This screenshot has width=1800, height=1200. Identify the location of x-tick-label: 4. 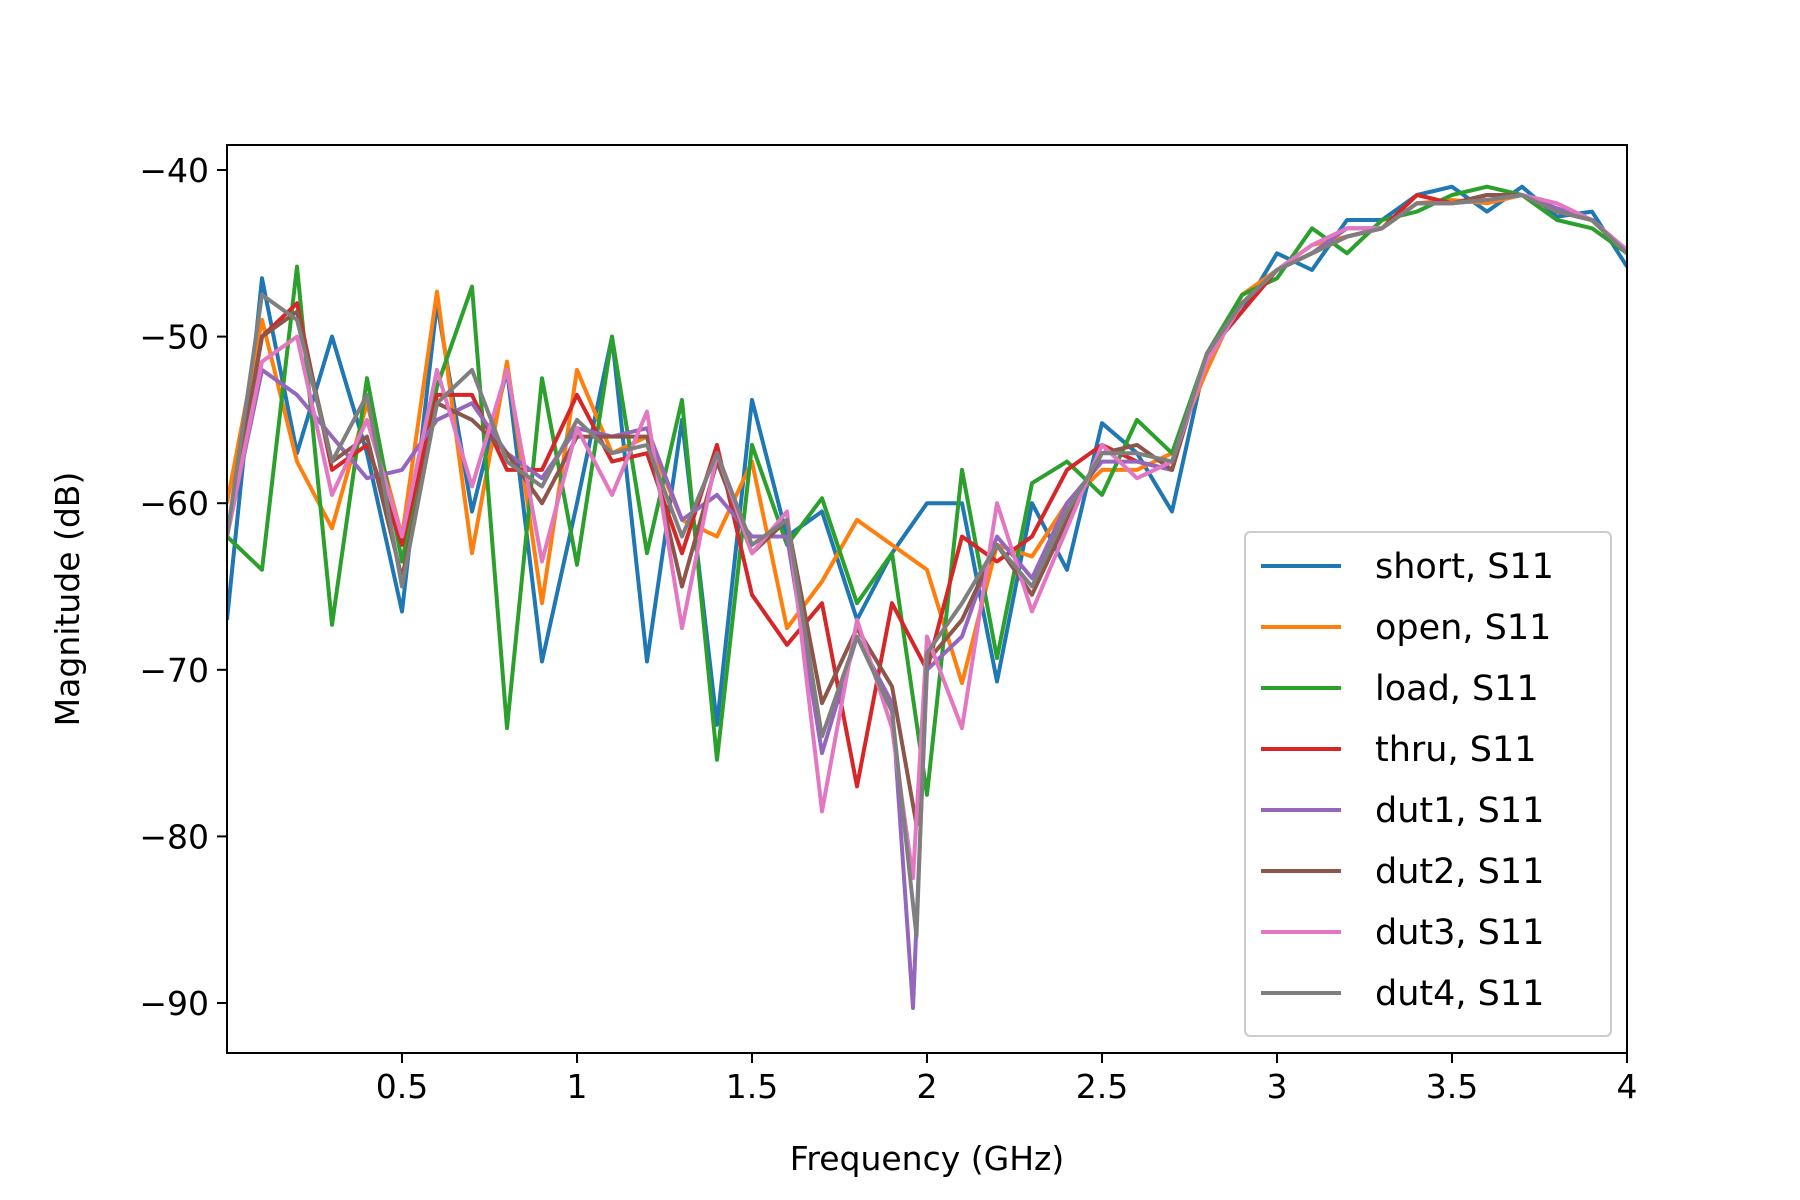
(1627, 1086).